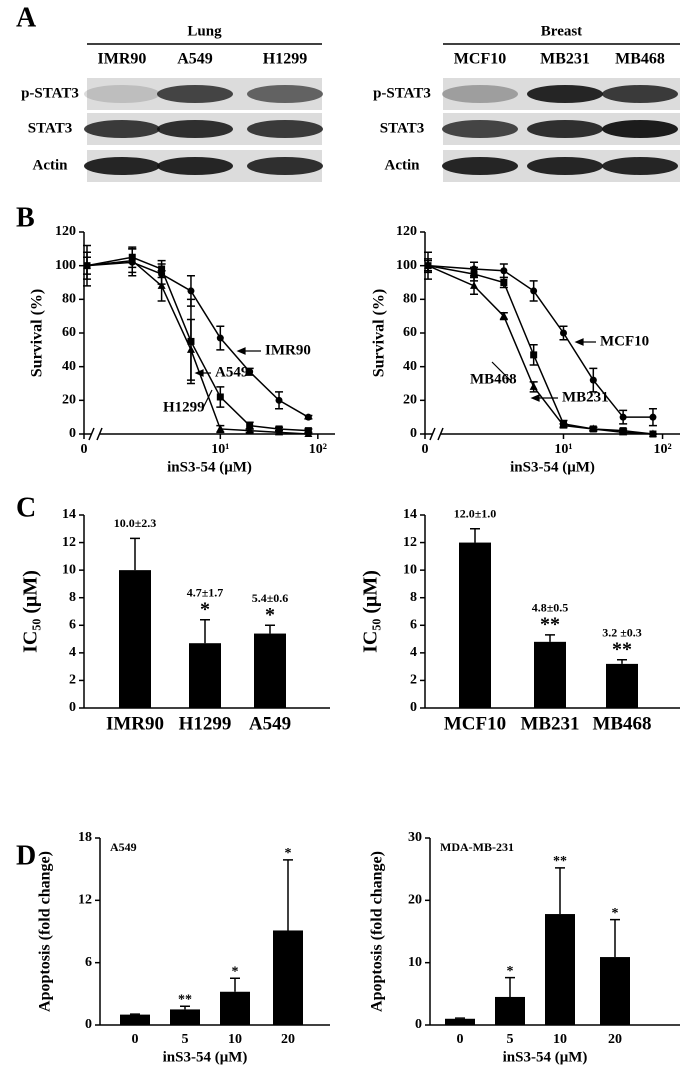 The height and width of the screenshot is (1078, 697). Describe the element at coordinates (72, 680) in the screenshot. I see `y-tick-label: 2` at that location.